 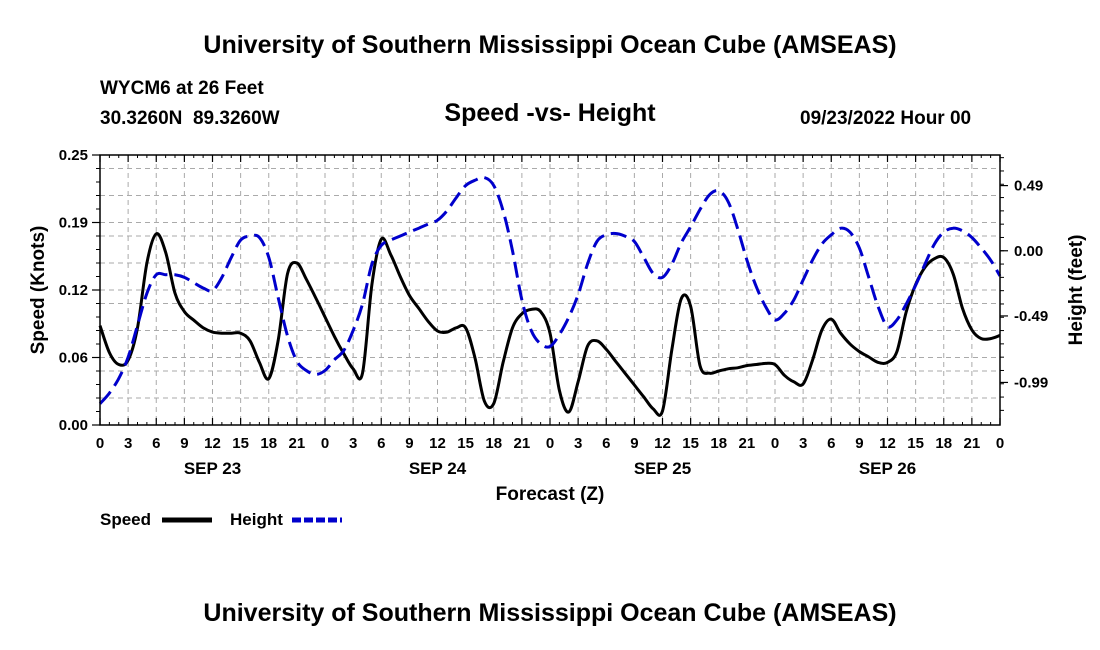 I want to click on y2-tick-label: 0.00, so click(x=1028, y=251).